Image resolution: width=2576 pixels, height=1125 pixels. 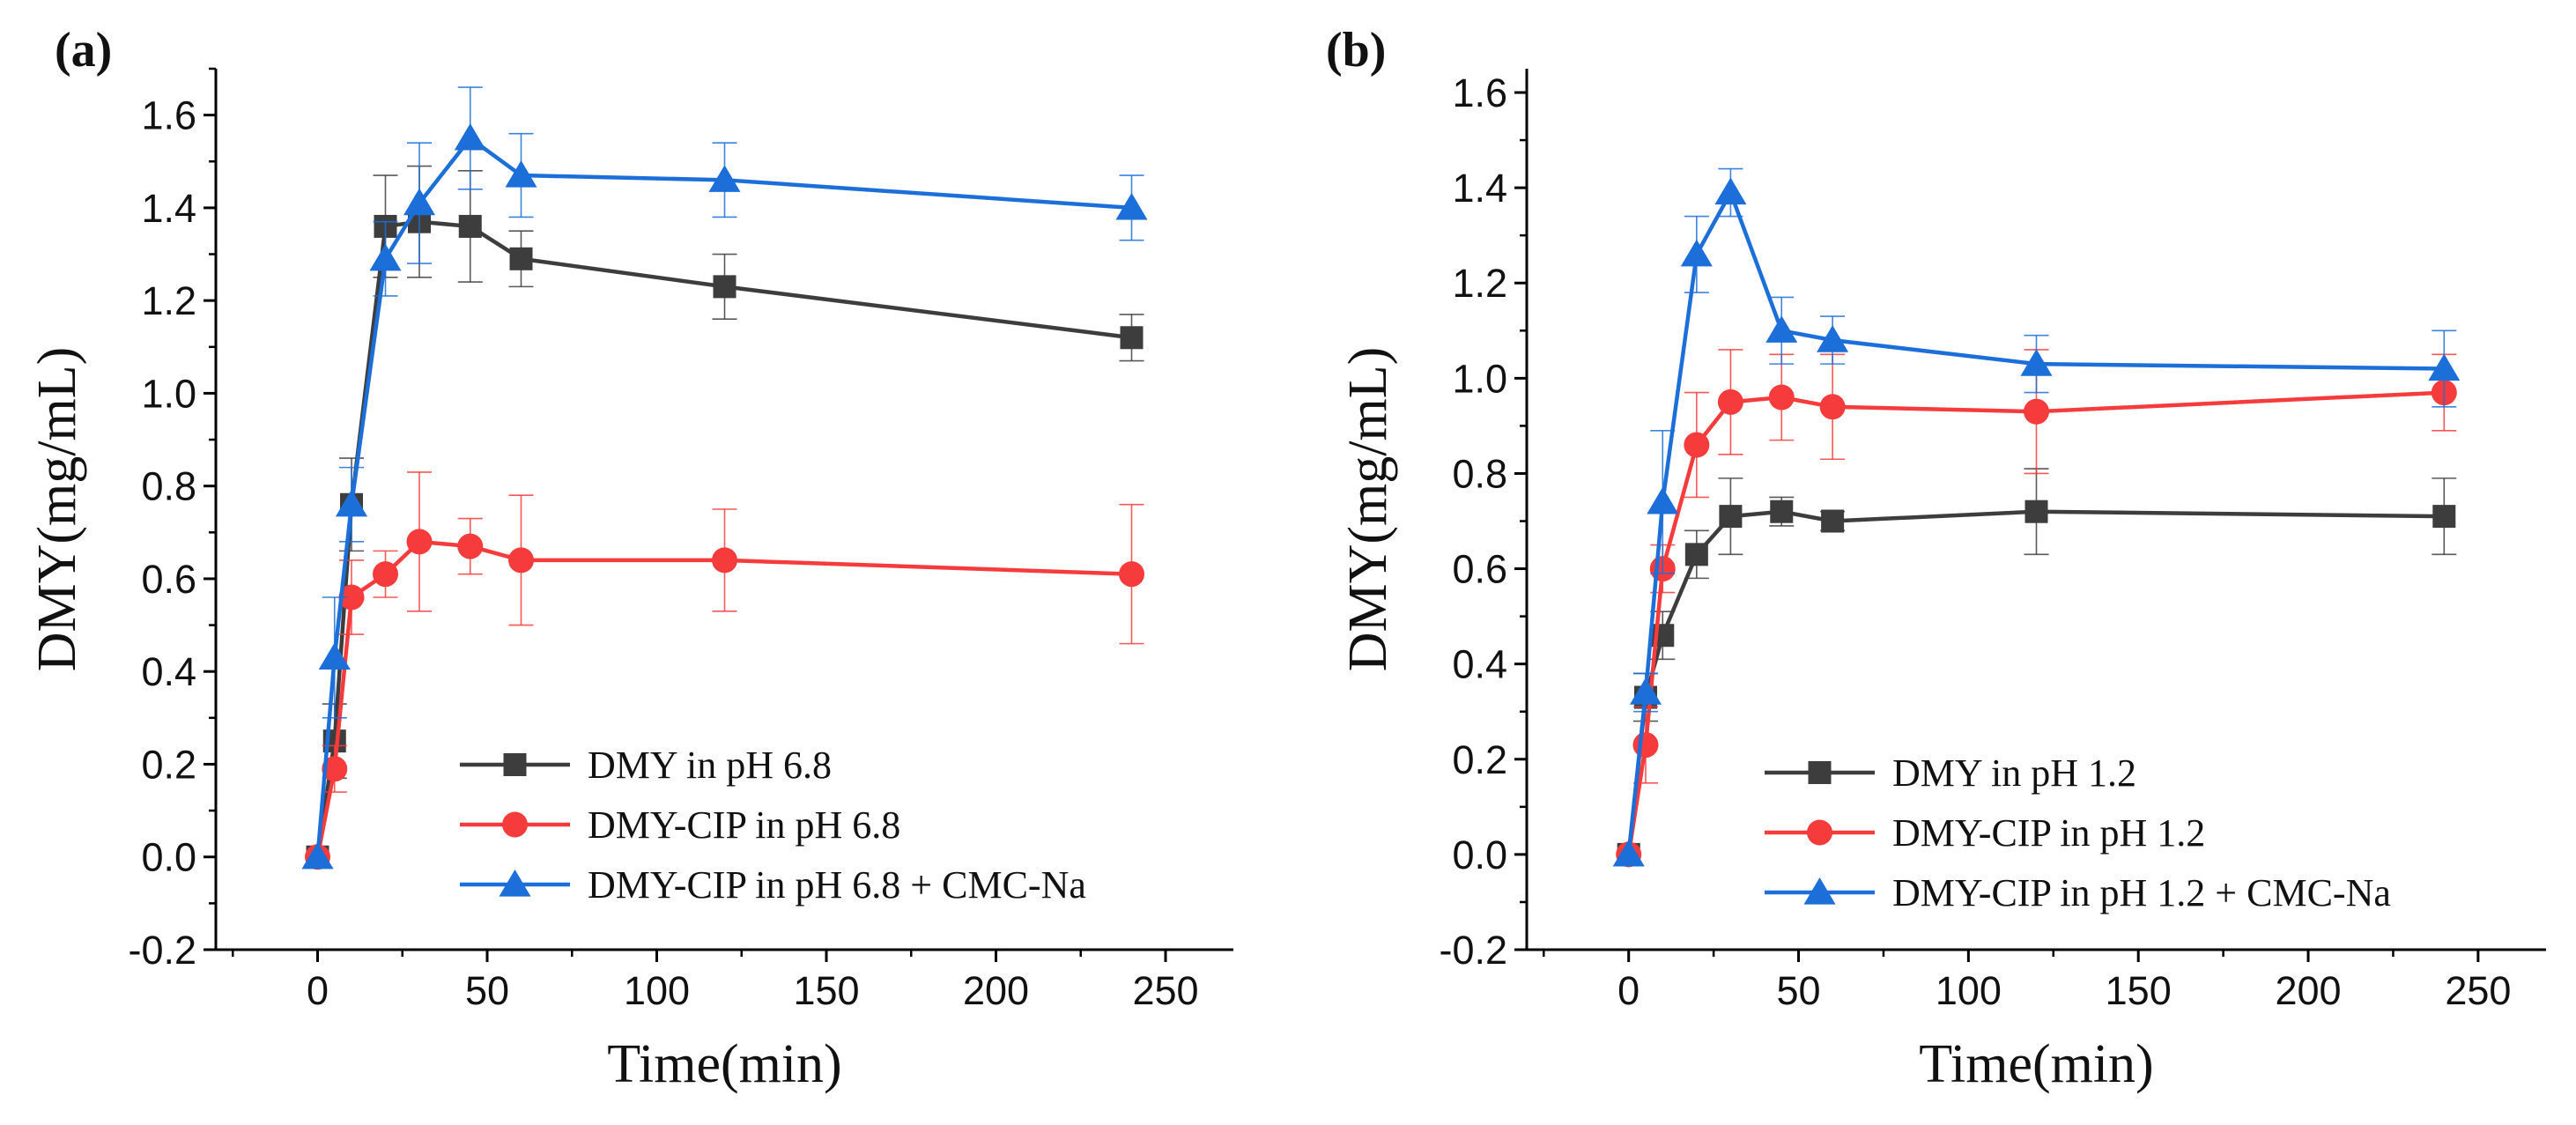 I want to click on legend-label: DMY-CIP in pH 6.8 + CMC-Na, so click(x=837, y=885).